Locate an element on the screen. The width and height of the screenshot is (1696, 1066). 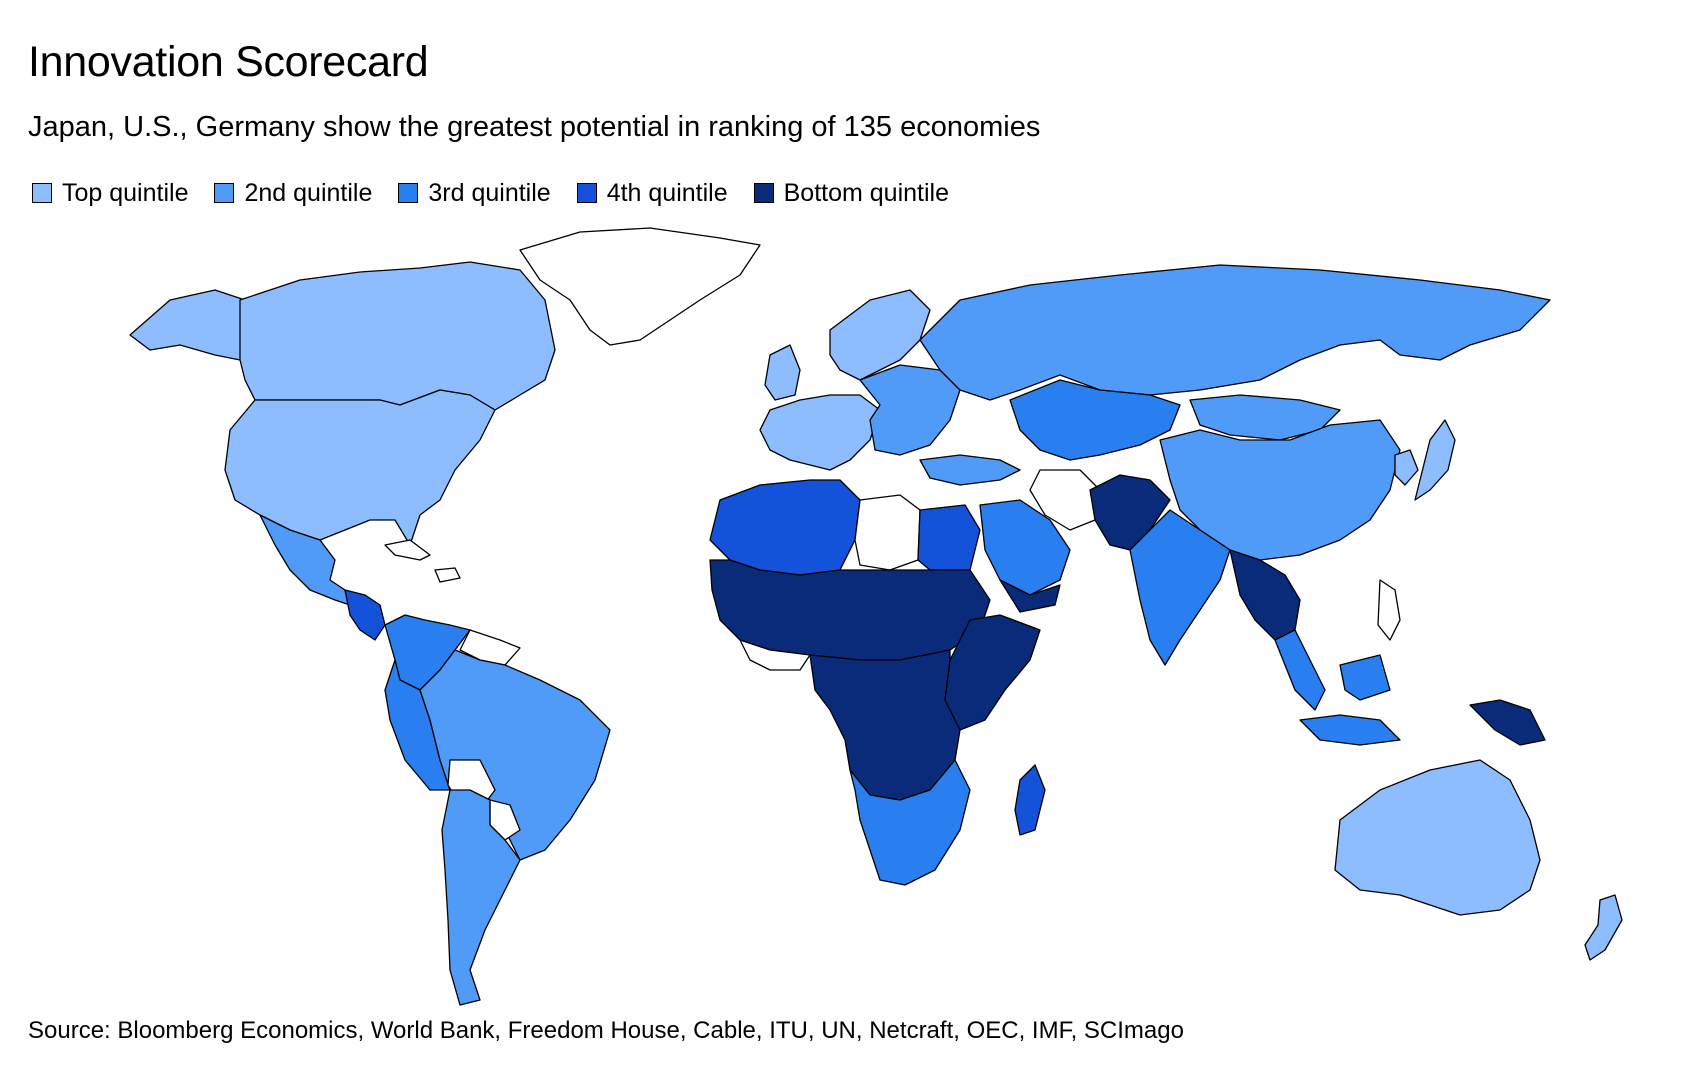
legend-swatch-top is located at coordinates (42, 193).